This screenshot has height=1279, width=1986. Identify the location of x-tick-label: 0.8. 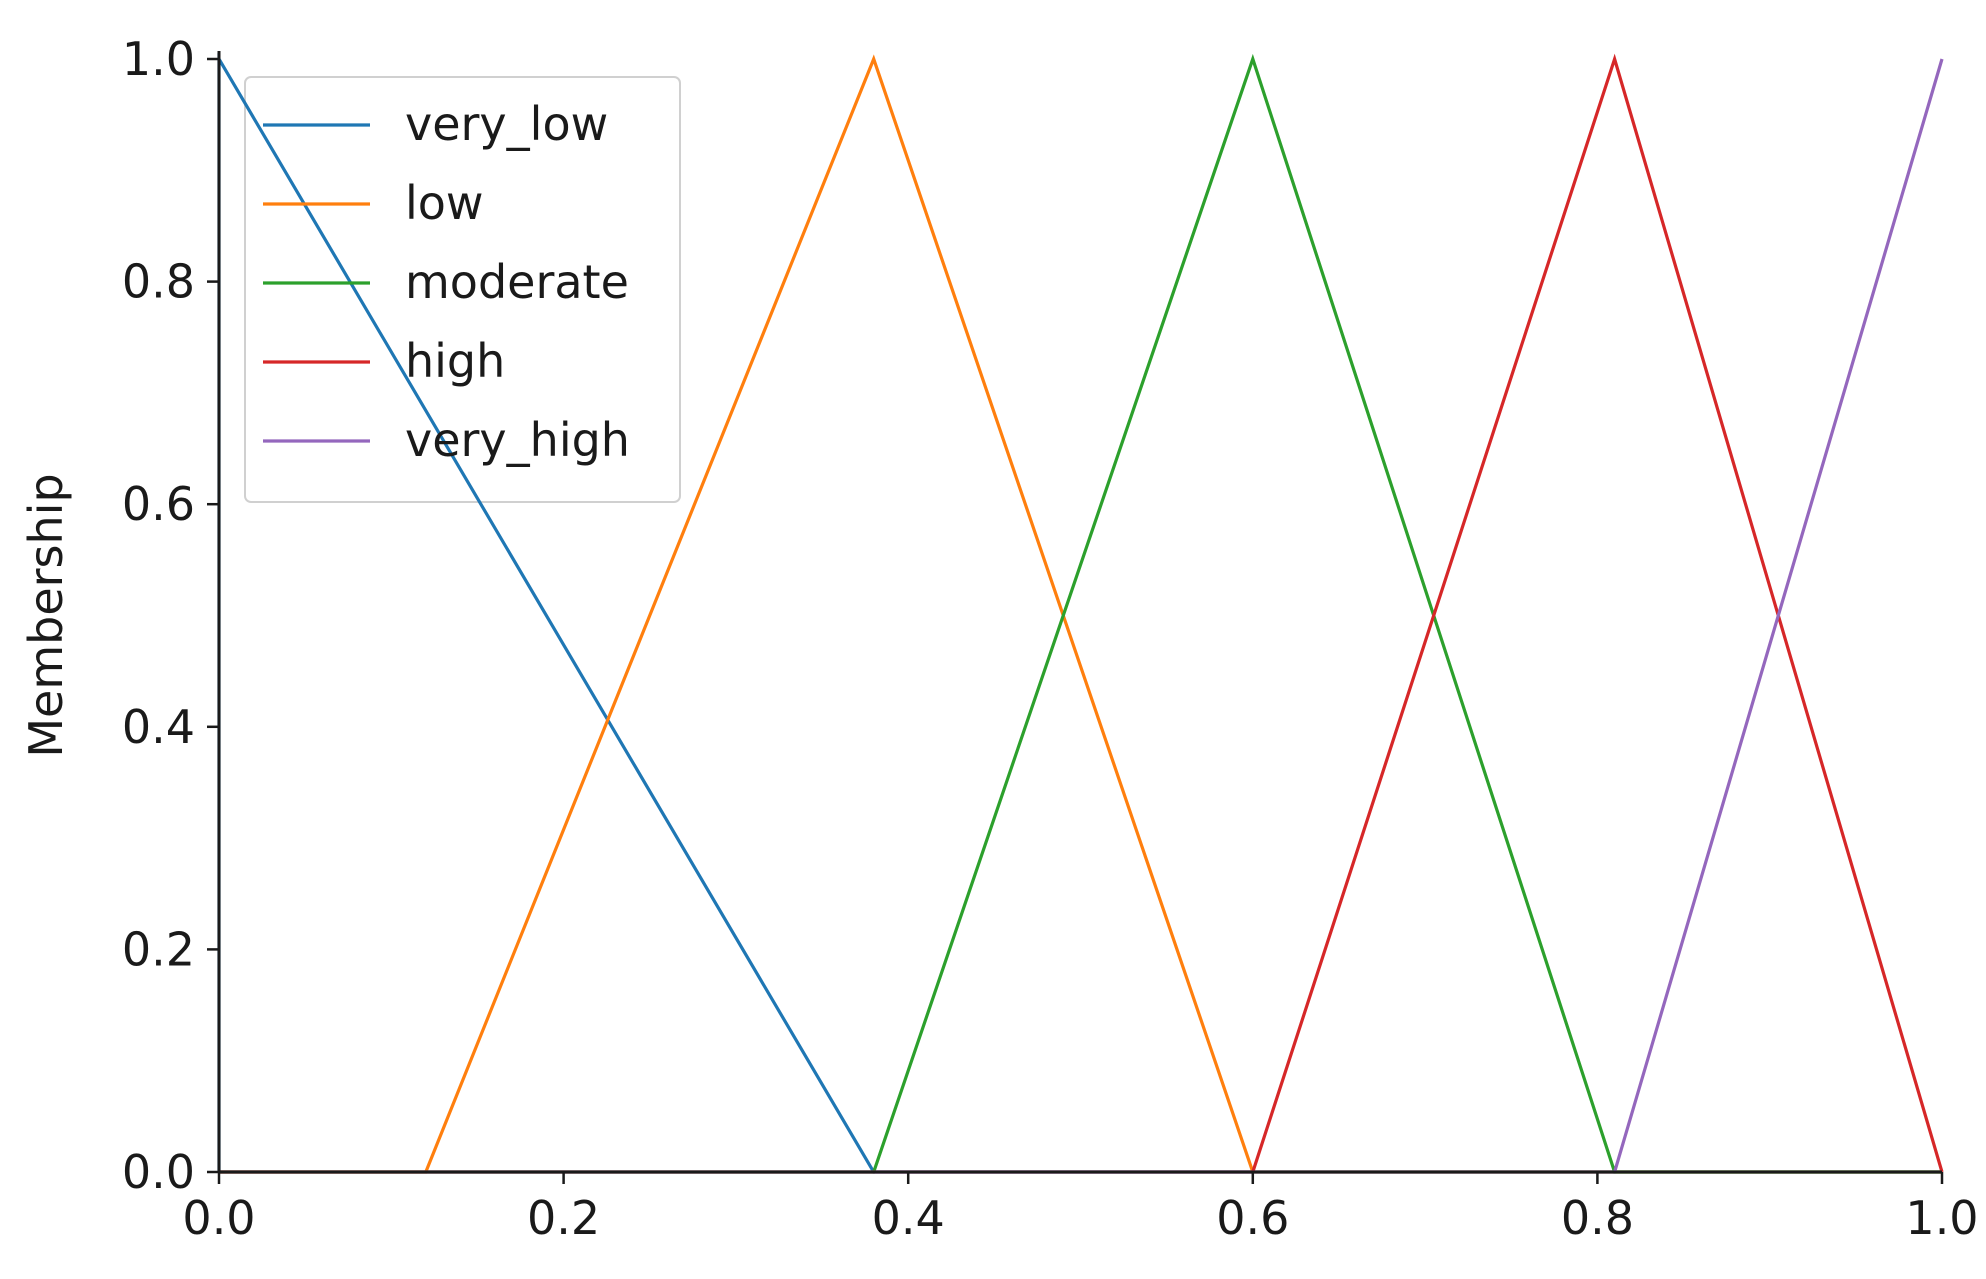
(1597, 1218).